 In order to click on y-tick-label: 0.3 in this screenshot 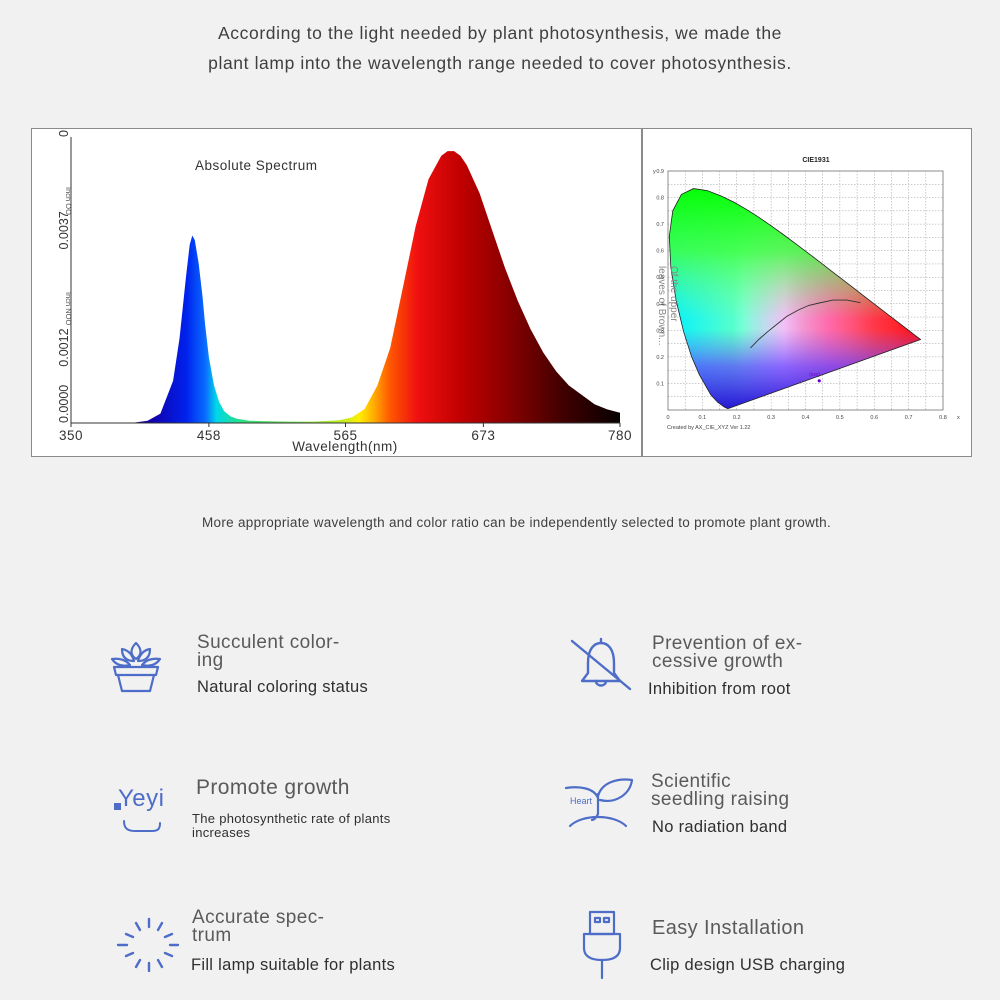, I will do `click(660, 331)`.